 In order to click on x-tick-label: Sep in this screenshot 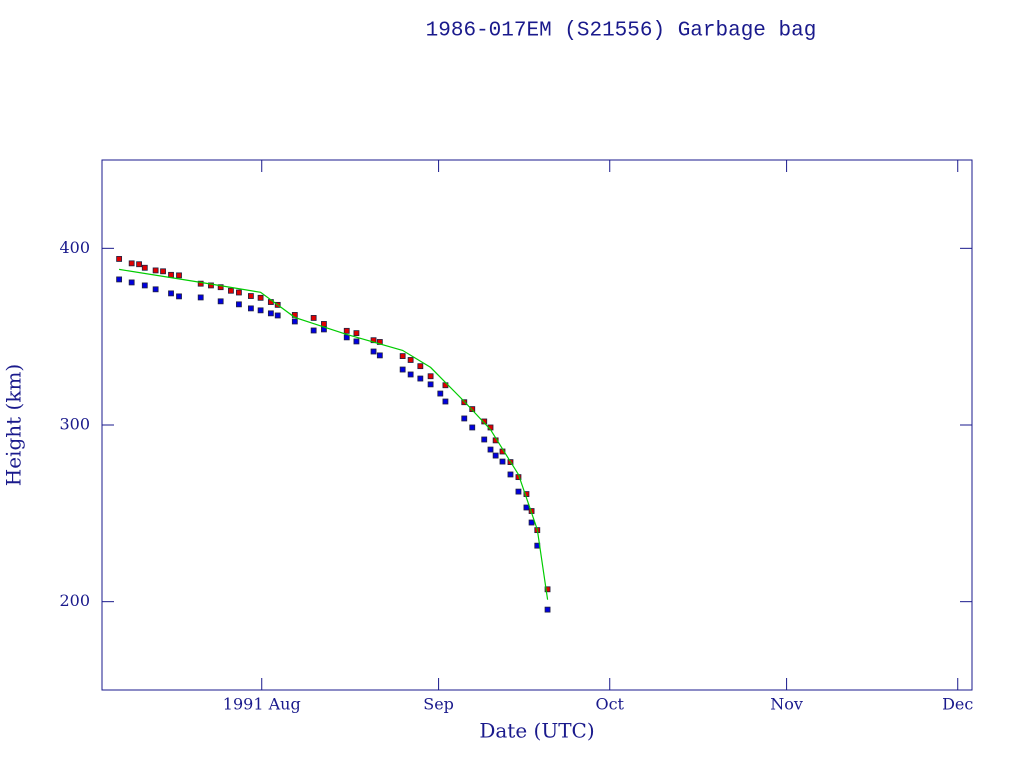, I will do `click(438, 704)`.